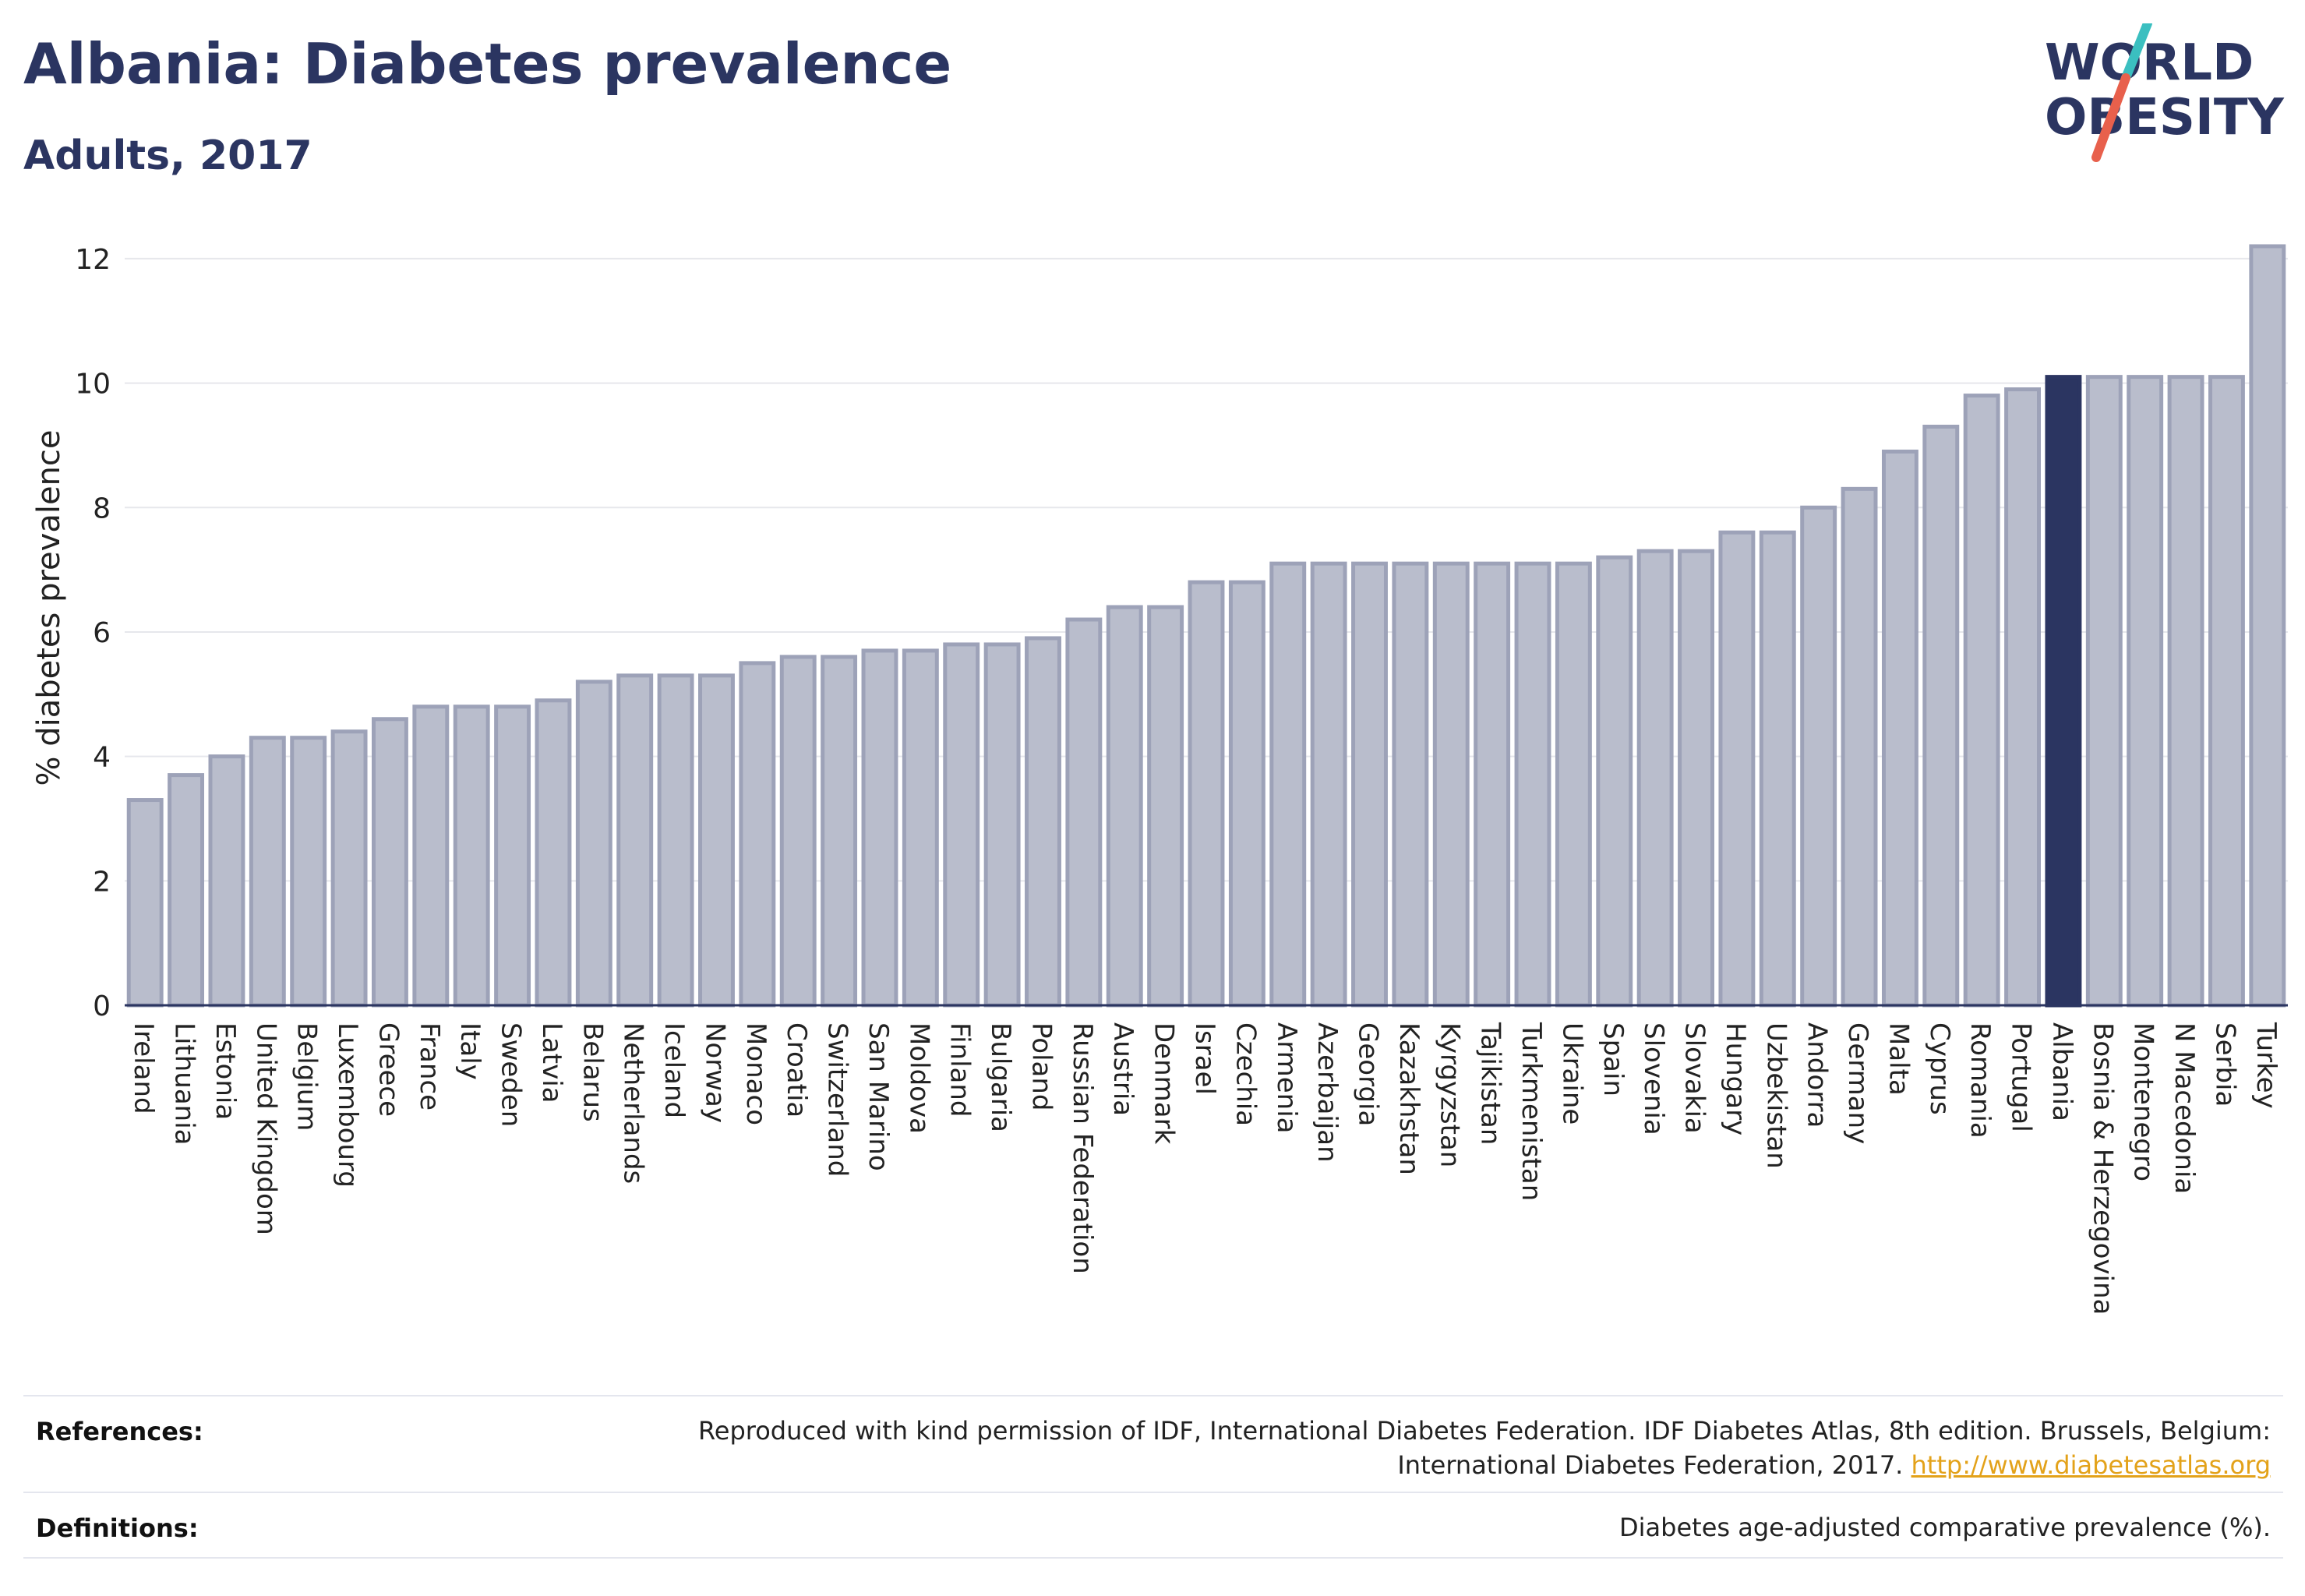  What do you see at coordinates (2091, 1465) in the screenshot?
I see `diabetes-atlas-link: http://www.diabetesatlas.org` at bounding box center [2091, 1465].